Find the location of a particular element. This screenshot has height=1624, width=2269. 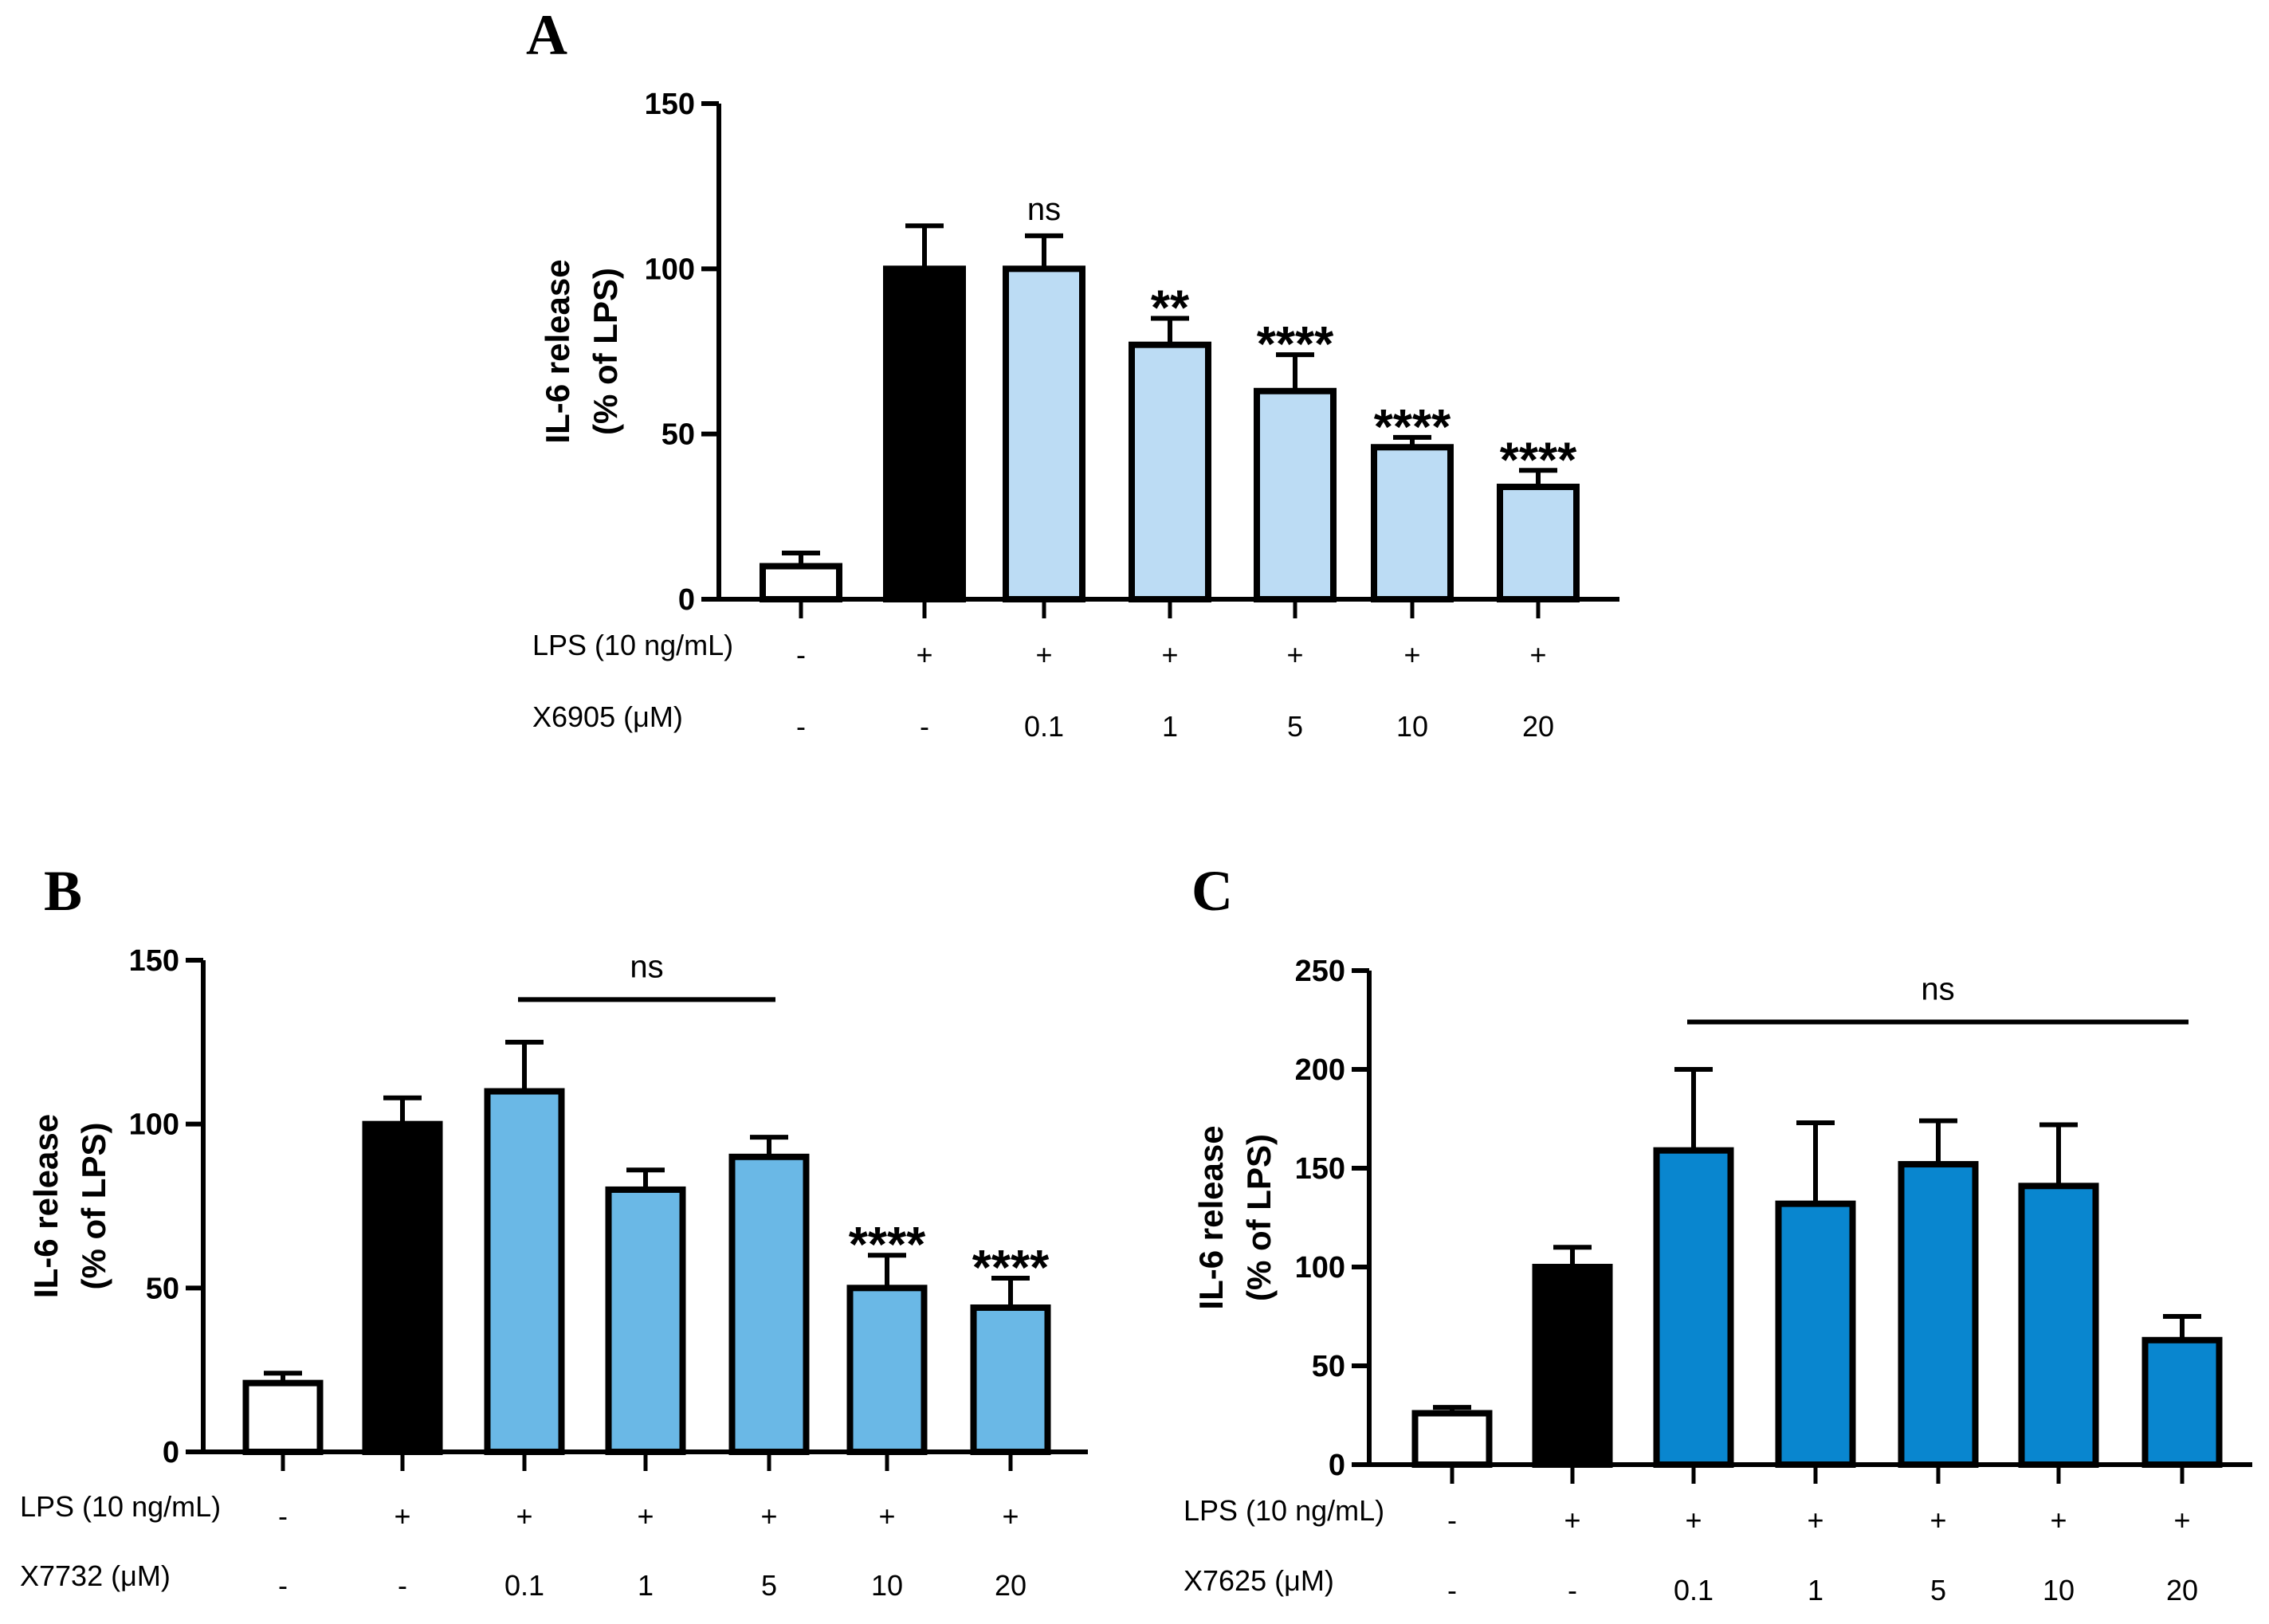

y-tick-label: 200 is located at coordinates (1320, 1070).